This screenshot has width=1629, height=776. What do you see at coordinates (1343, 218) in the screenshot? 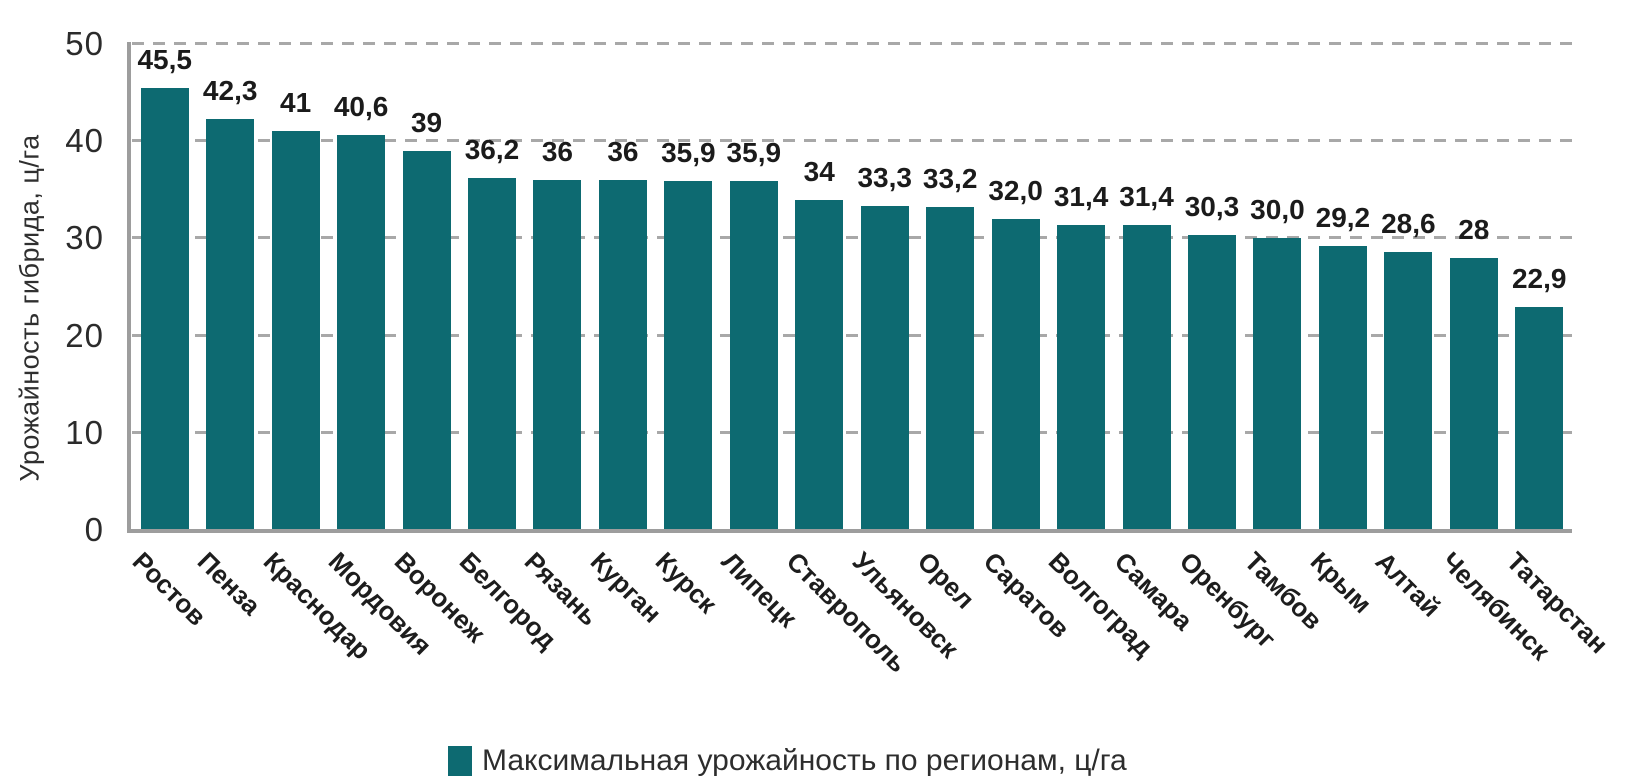
I see `bar-value-label: 29,2` at bounding box center [1343, 218].